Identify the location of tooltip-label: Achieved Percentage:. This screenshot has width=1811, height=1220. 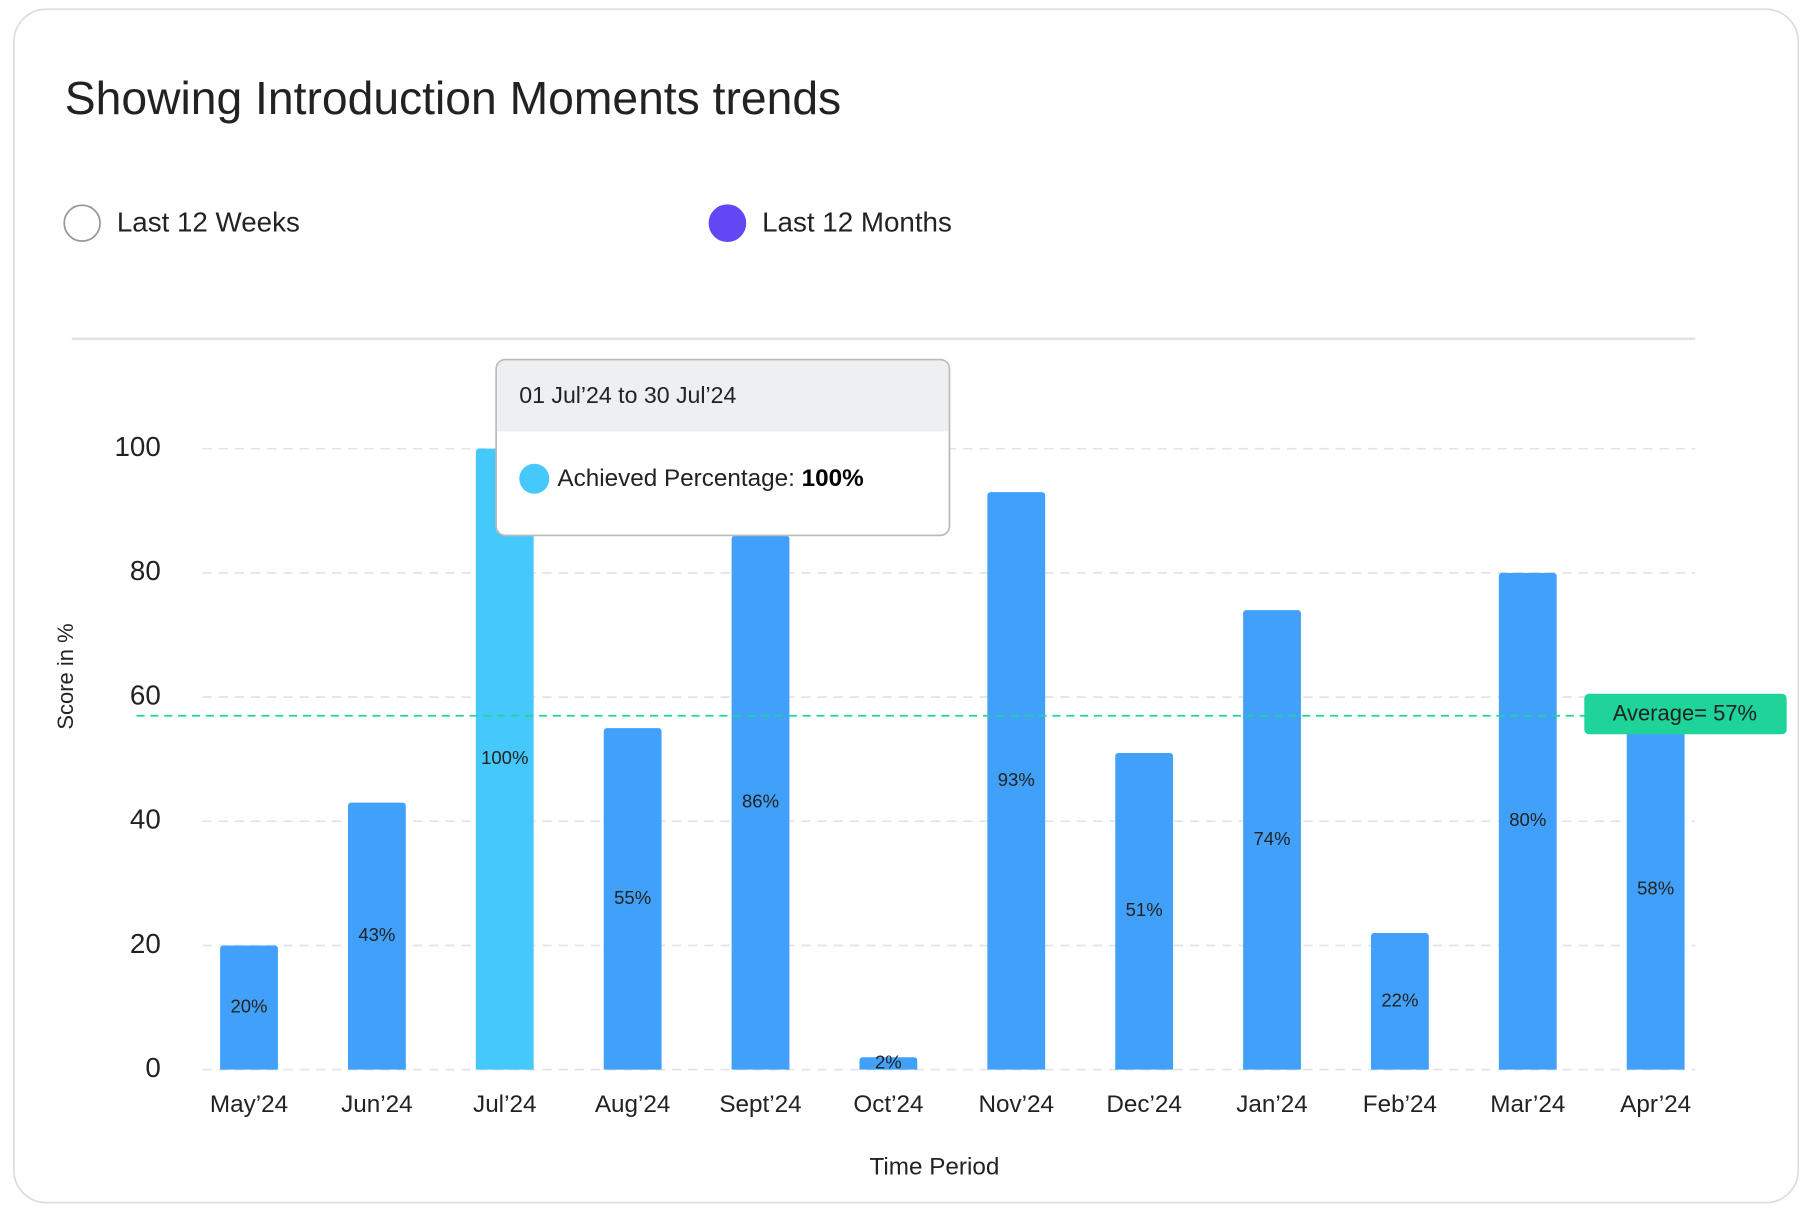
(675, 478).